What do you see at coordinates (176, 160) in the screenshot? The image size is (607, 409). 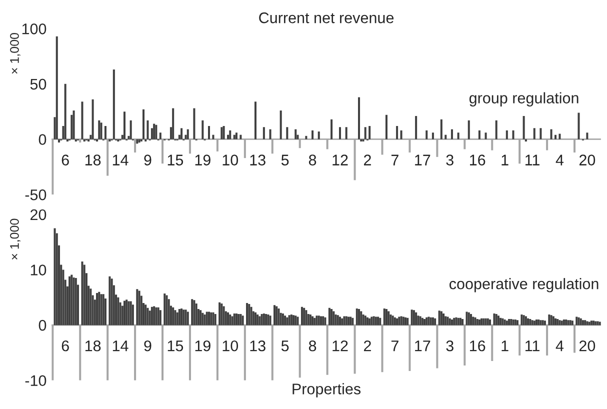 I see `x-tick-label: 15` at bounding box center [176, 160].